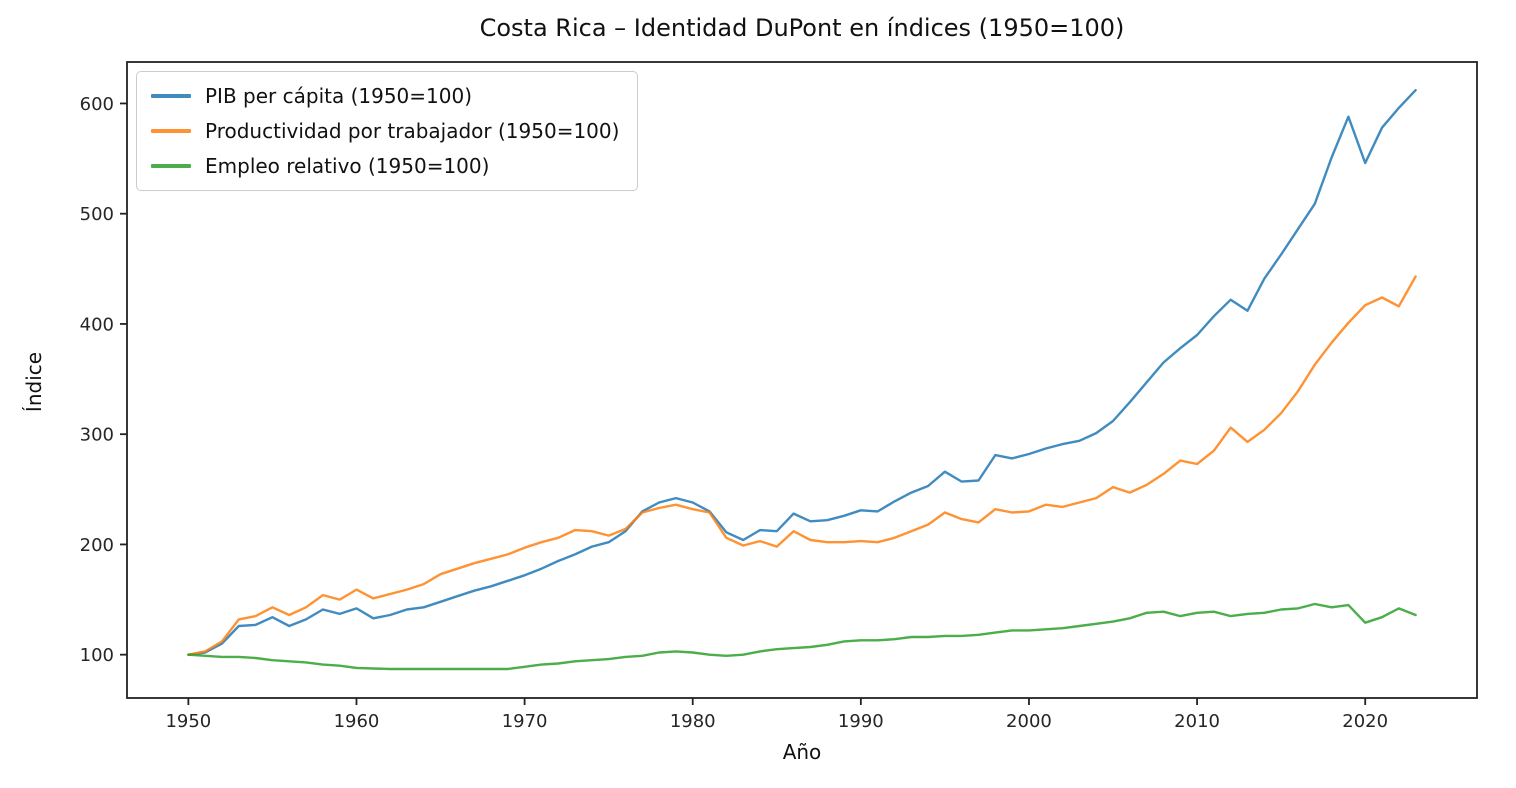  Describe the element at coordinates (97, 104) in the screenshot. I see `y-tick-label: 600` at that location.